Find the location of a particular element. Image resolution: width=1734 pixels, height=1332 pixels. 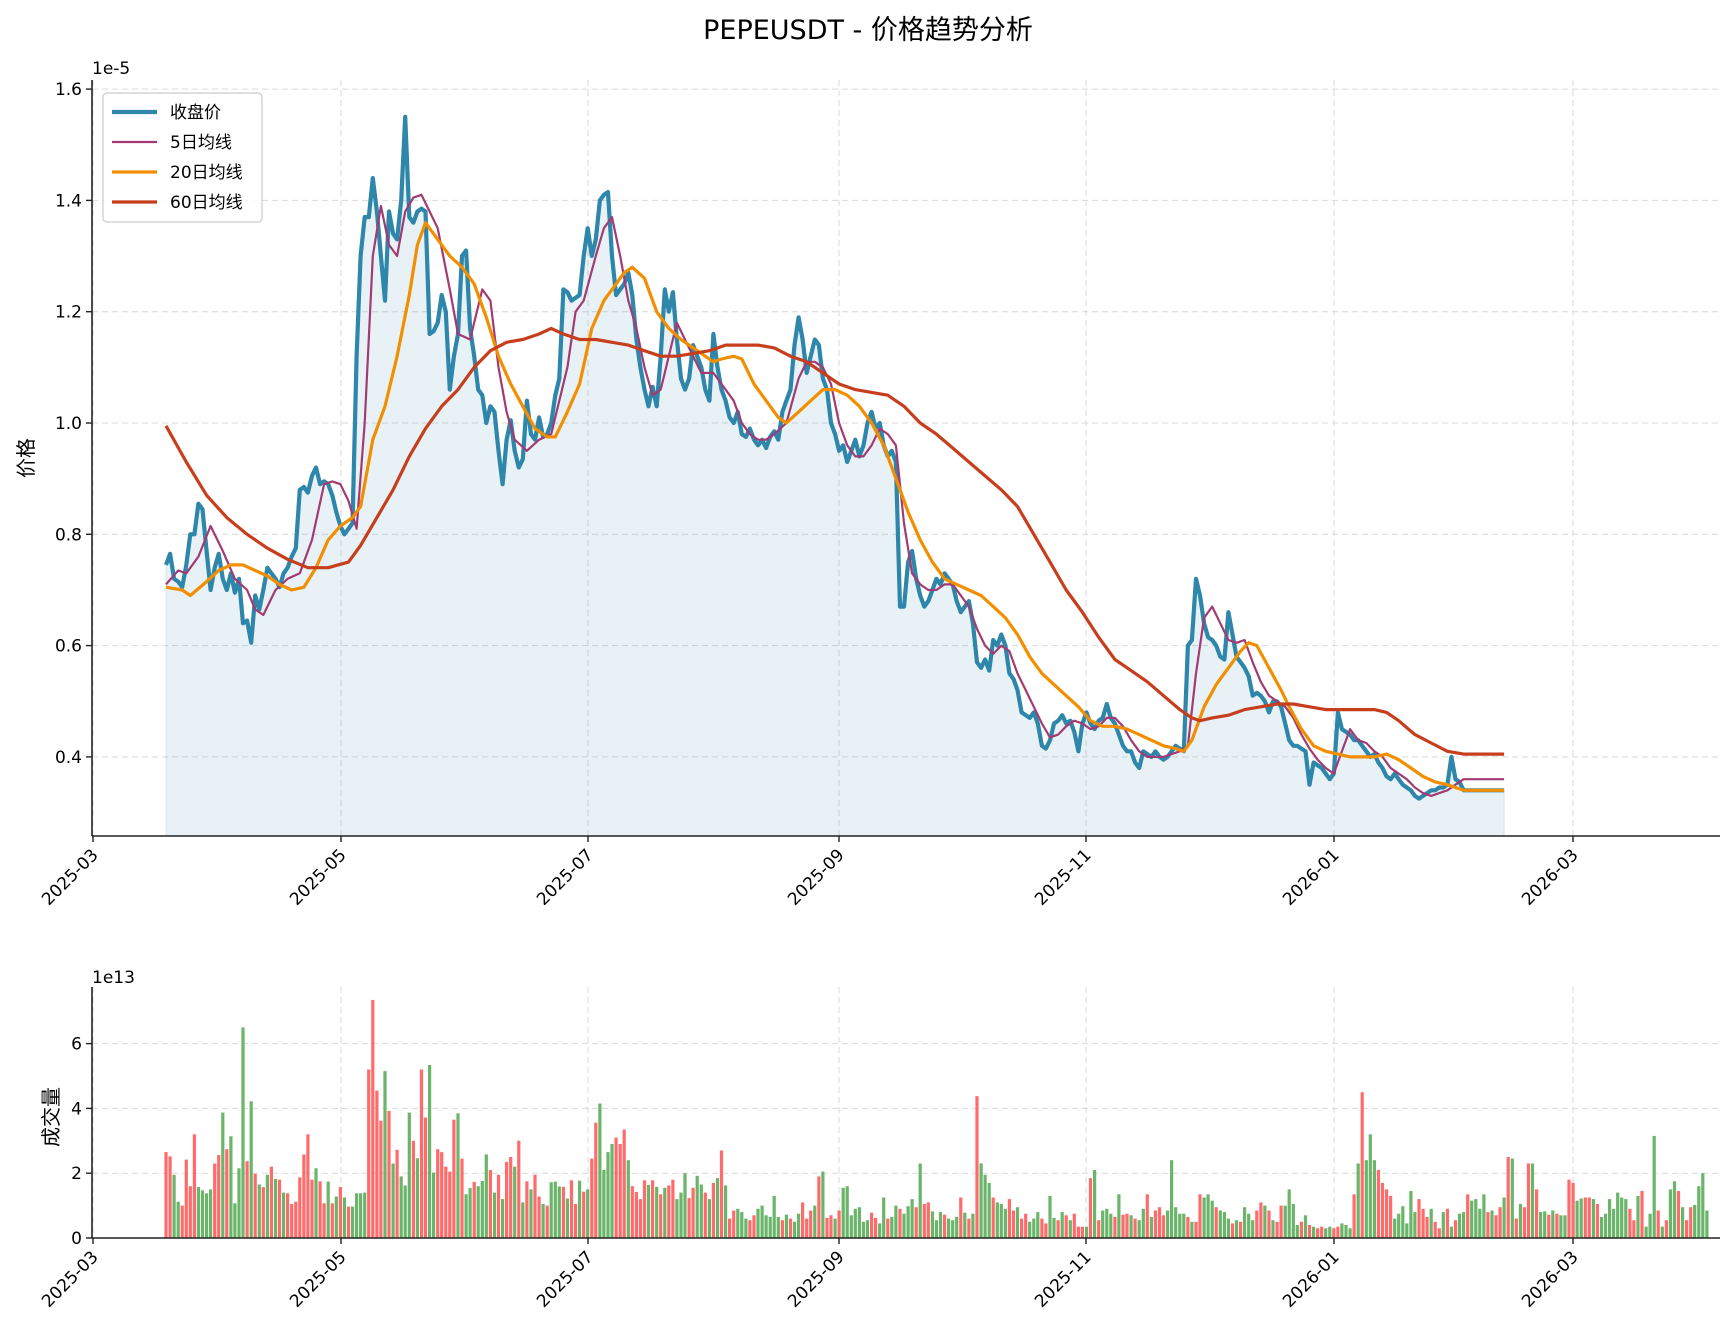

volume-xtick-label: 2025-03 is located at coordinates (70, 1279).